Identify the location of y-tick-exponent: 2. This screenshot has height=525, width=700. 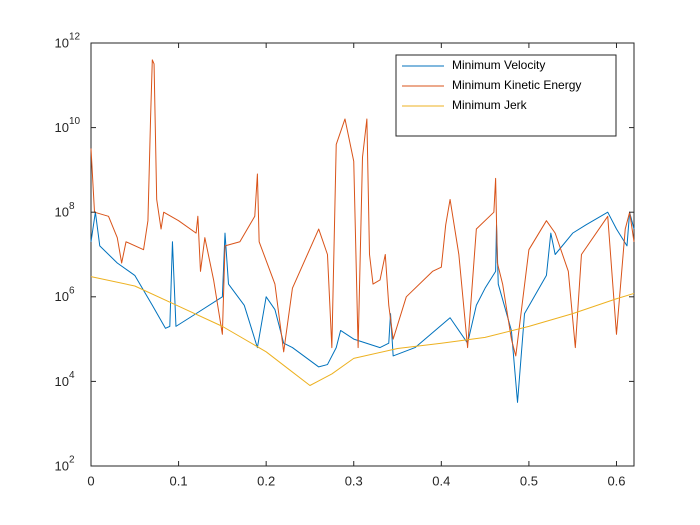
(72, 460).